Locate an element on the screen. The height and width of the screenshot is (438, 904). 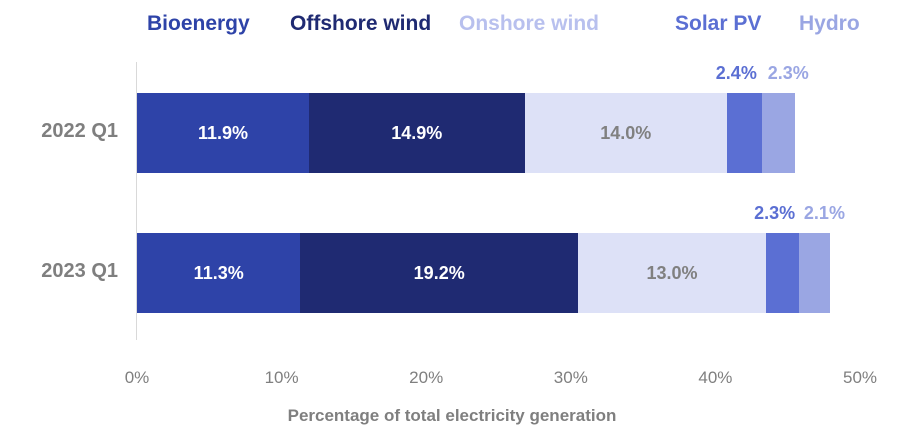
legend-onshore-wind: Onshore wind is located at coordinates (529, 23).